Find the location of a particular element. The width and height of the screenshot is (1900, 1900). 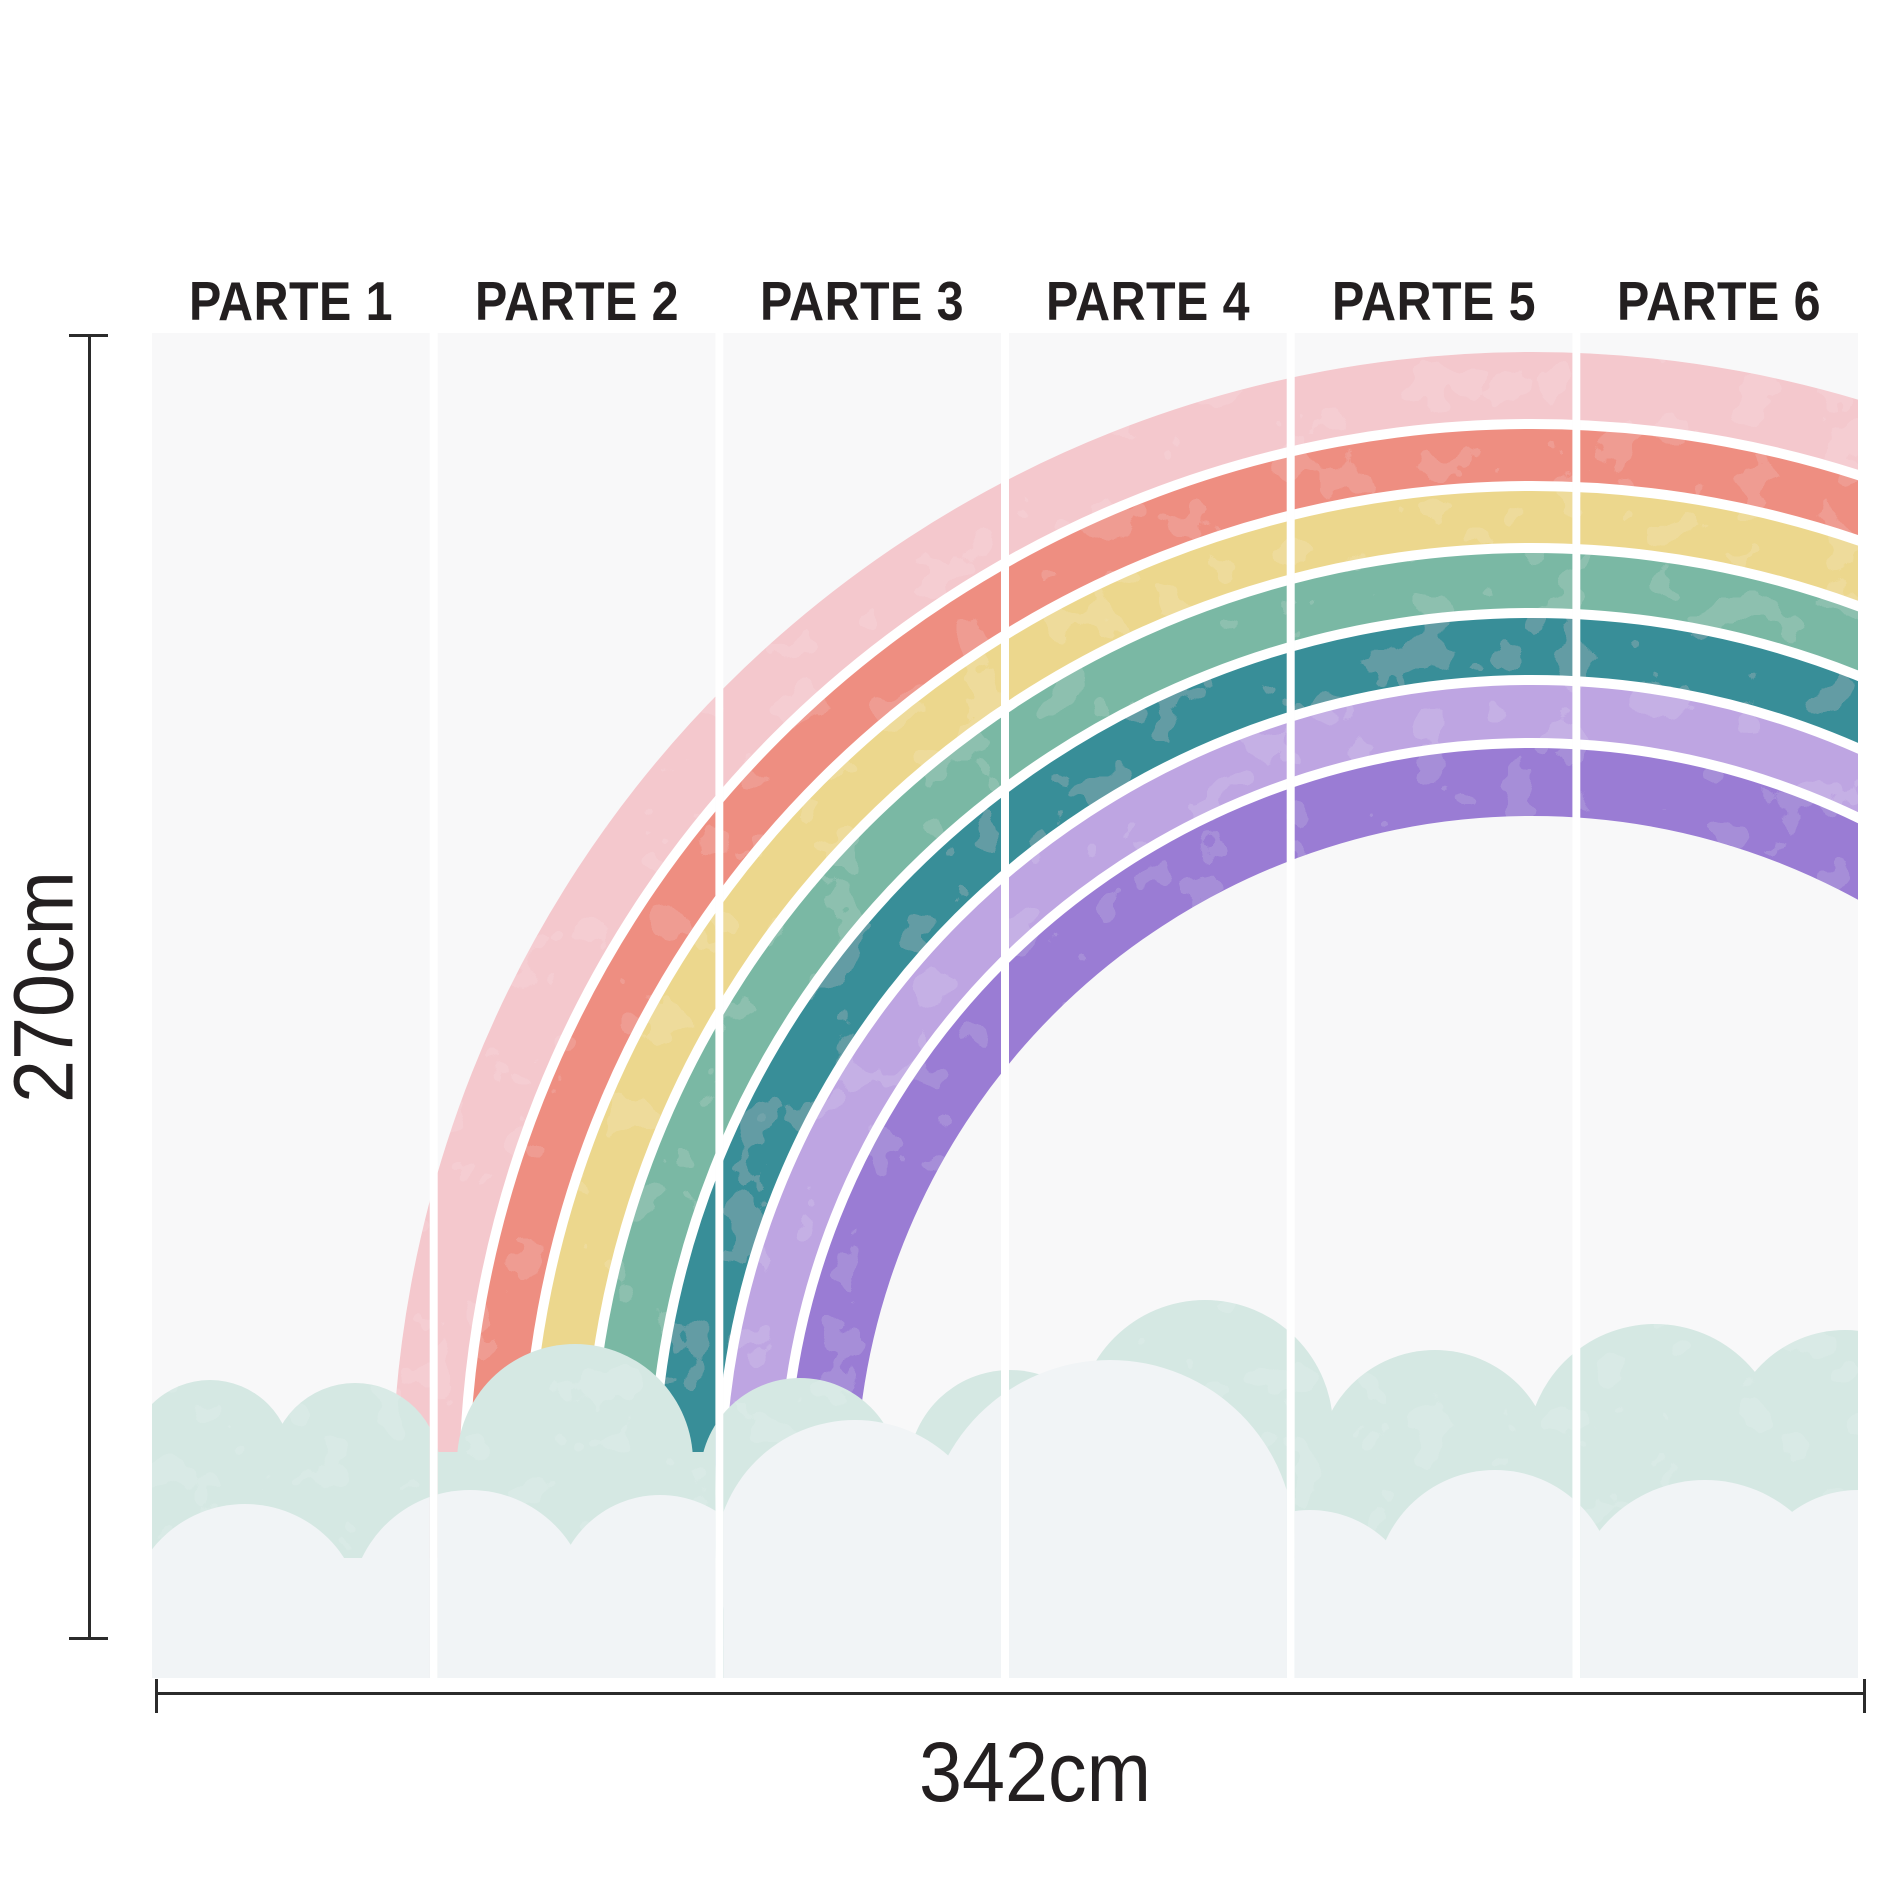

panel-label-5: PARTE 5 is located at coordinates (1433, 301).